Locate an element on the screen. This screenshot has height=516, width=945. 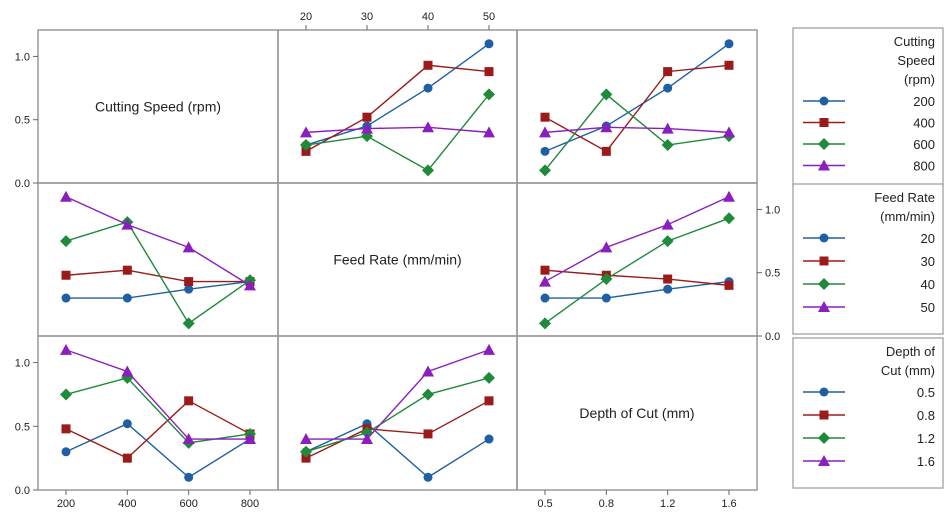
x-tick-label: 200 is located at coordinates (66, 504).